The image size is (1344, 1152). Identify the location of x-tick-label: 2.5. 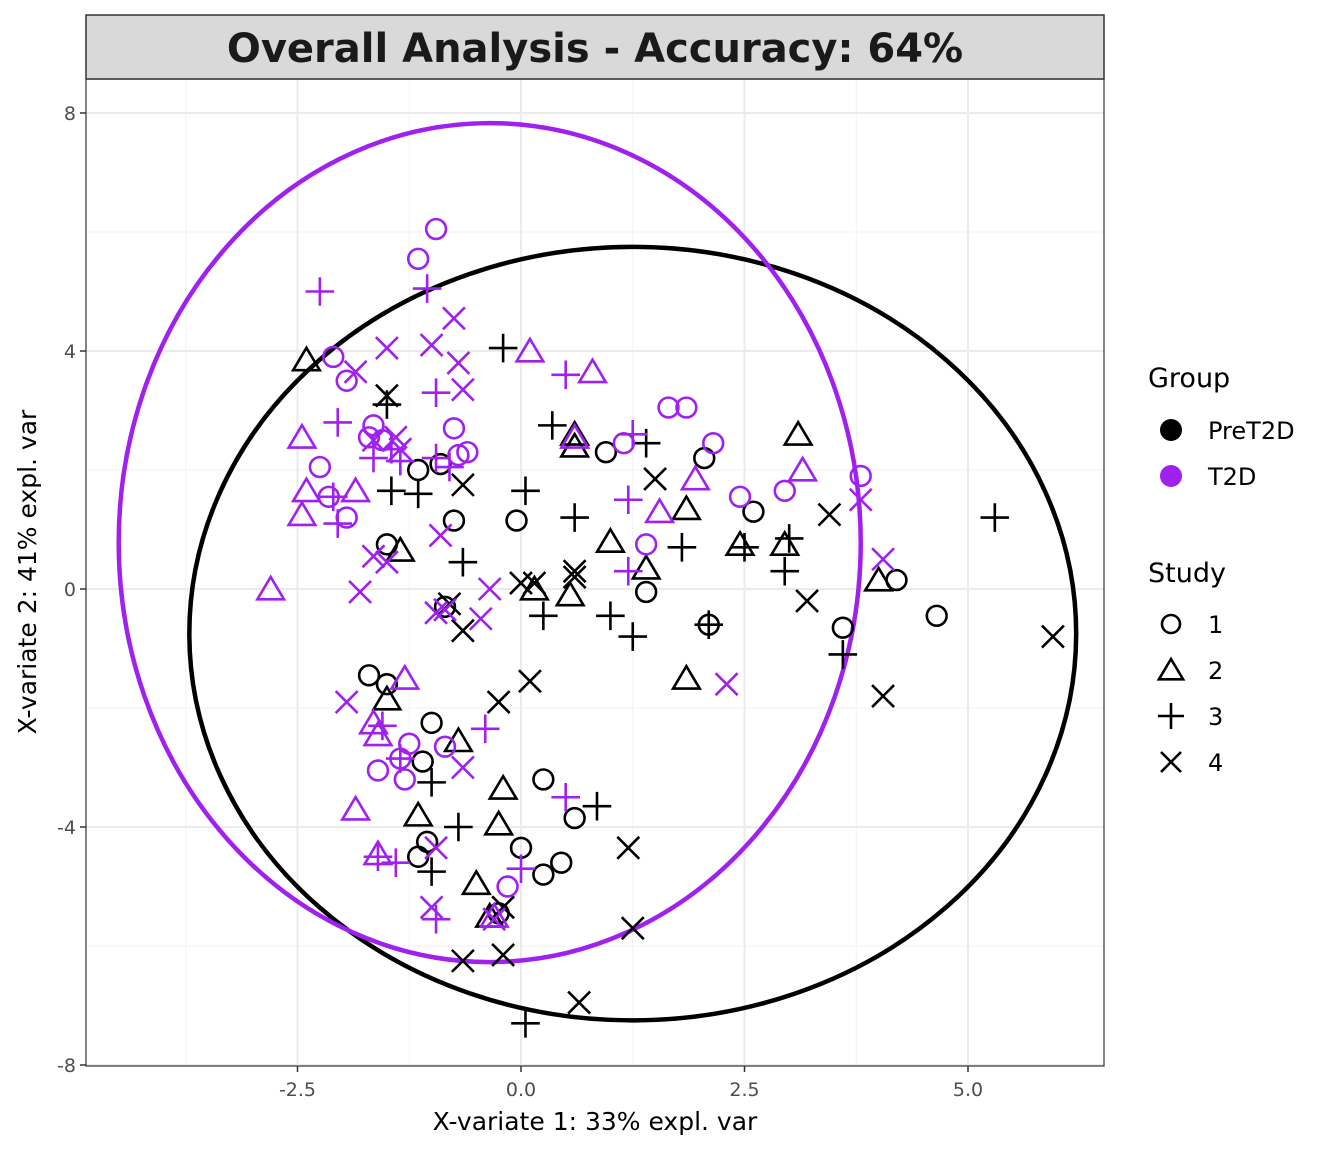
(744, 1090).